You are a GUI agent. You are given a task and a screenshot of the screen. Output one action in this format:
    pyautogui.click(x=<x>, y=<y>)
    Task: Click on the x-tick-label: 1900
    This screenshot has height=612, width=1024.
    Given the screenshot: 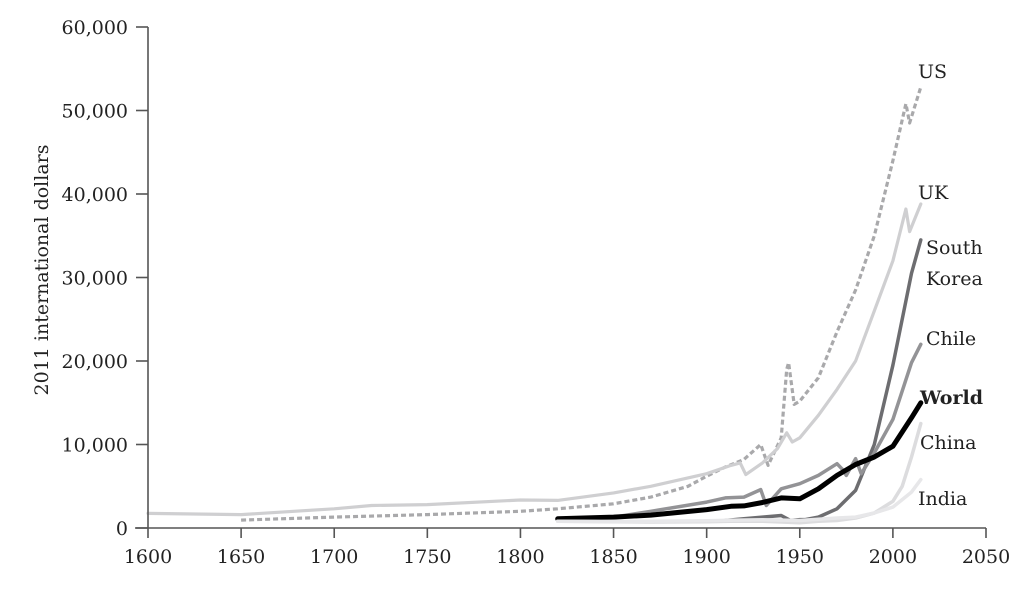 What is the action you would take?
    pyautogui.click(x=706, y=557)
    